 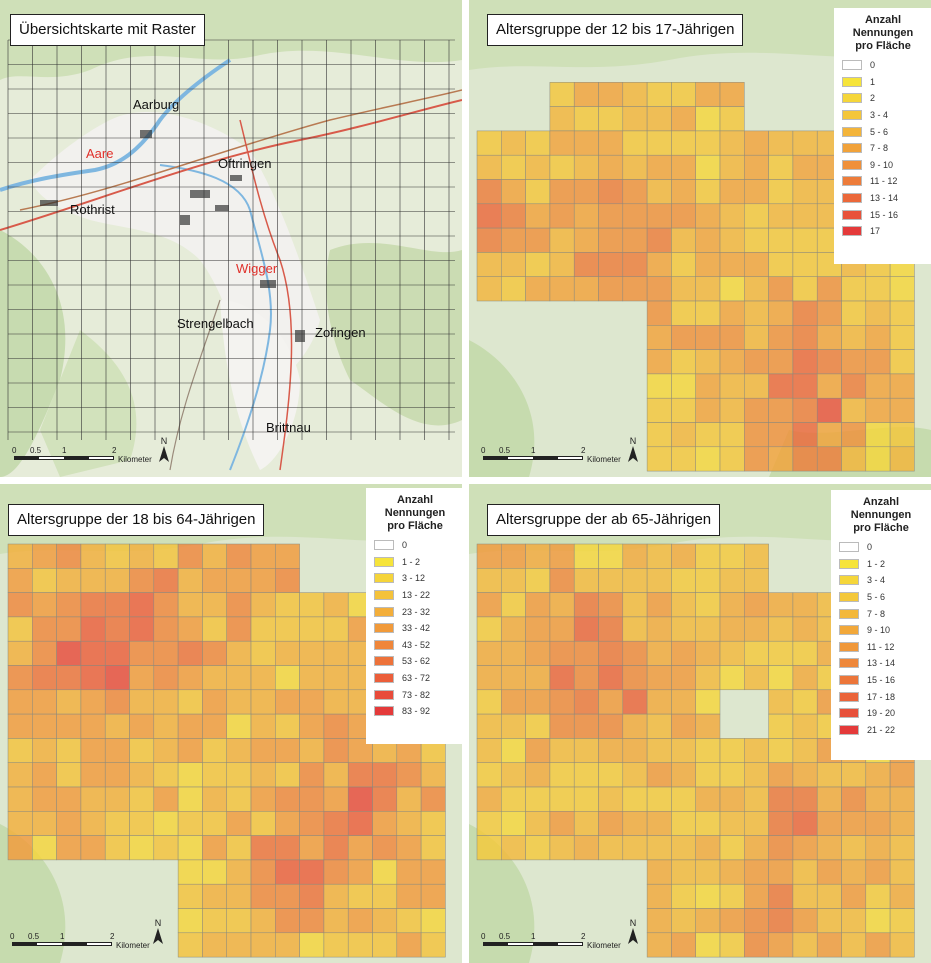 What do you see at coordinates (415, 578) in the screenshot?
I see `legend-item: 3 - 12` at bounding box center [415, 578].